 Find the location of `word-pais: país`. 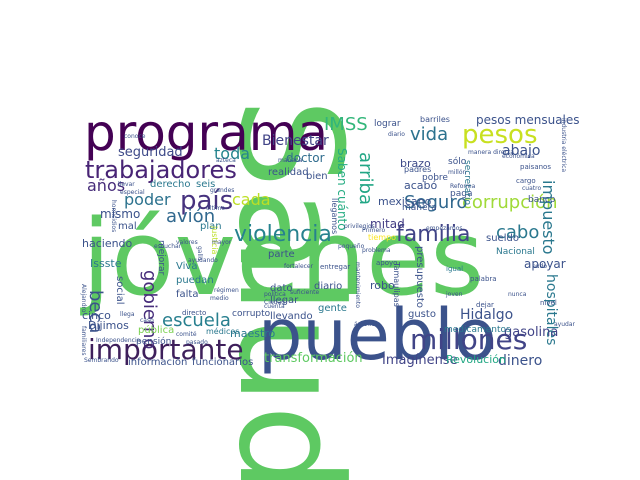

word-pais: país is located at coordinates (207, 201).